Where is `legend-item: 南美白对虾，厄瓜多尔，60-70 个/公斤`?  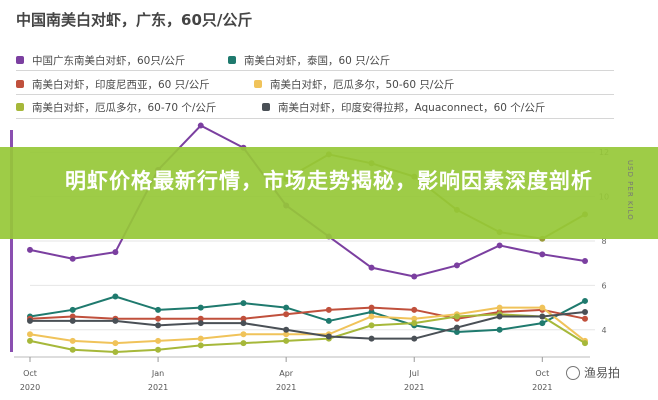 legend-item: 南美白对虾，厄瓜多尔，60-70 个/公斤 is located at coordinates (116, 107).